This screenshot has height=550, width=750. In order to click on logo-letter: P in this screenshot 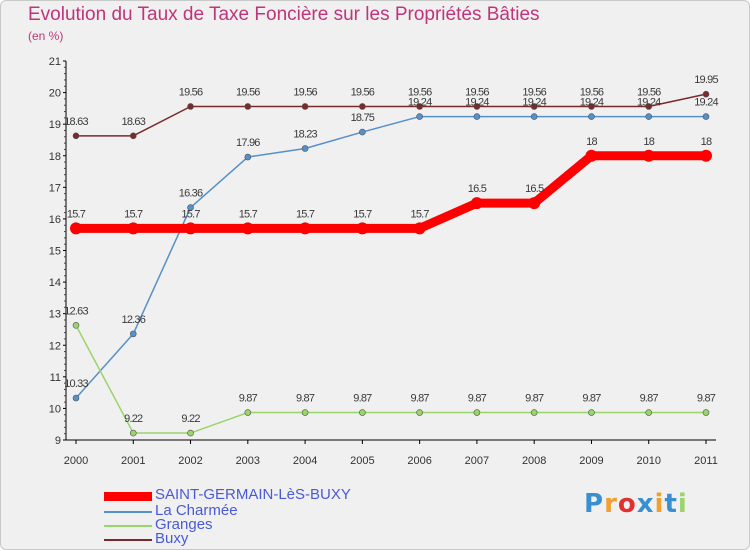, I will do `click(594, 504)`.